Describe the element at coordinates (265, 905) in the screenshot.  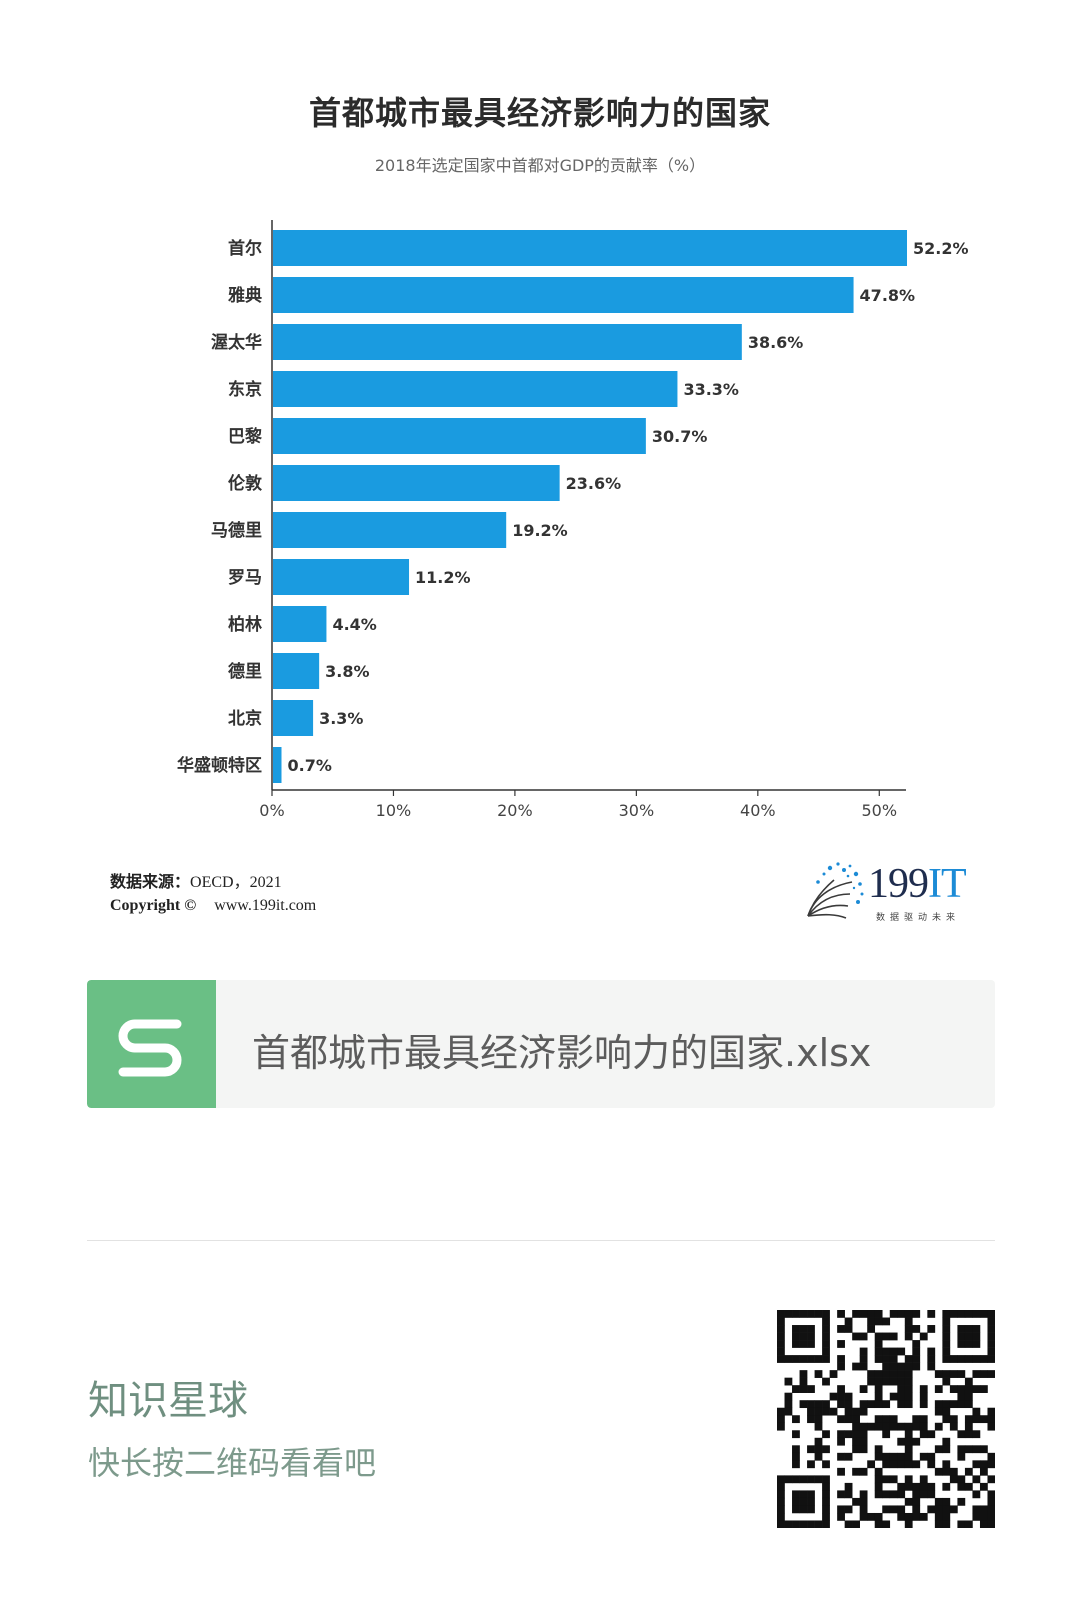
I see `website-link: www.199it.com` at that location.